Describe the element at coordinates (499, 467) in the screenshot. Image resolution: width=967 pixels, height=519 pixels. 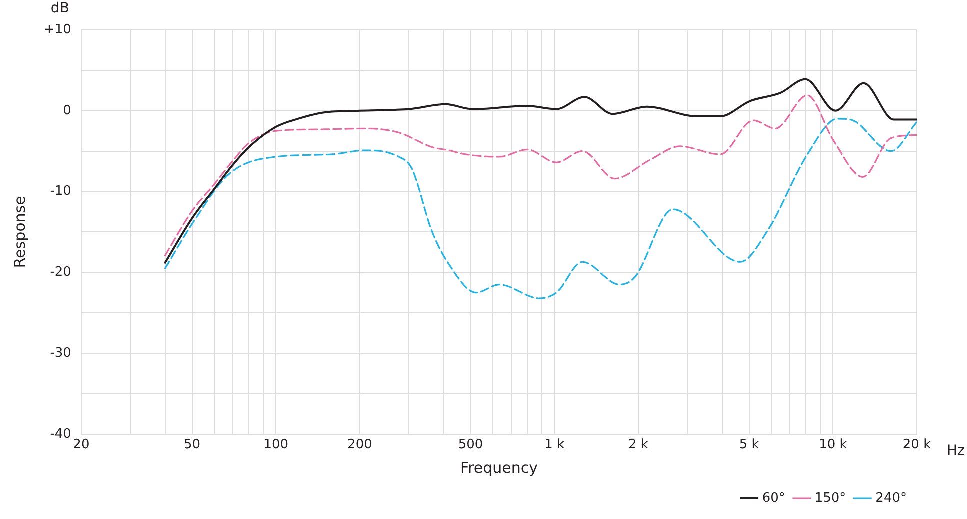
I see `x-axis-title: Frequency` at that location.